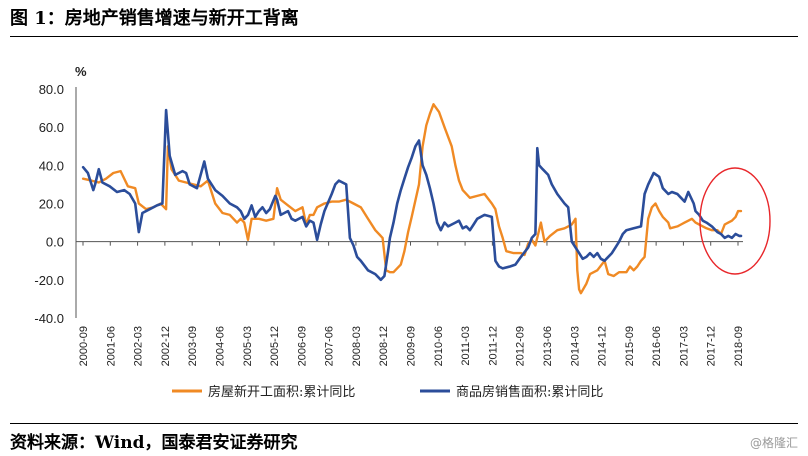 The height and width of the screenshot is (456, 808). Describe the element at coordinates (357, 346) in the screenshot. I see `x-tick-label: 2008-03` at that location.